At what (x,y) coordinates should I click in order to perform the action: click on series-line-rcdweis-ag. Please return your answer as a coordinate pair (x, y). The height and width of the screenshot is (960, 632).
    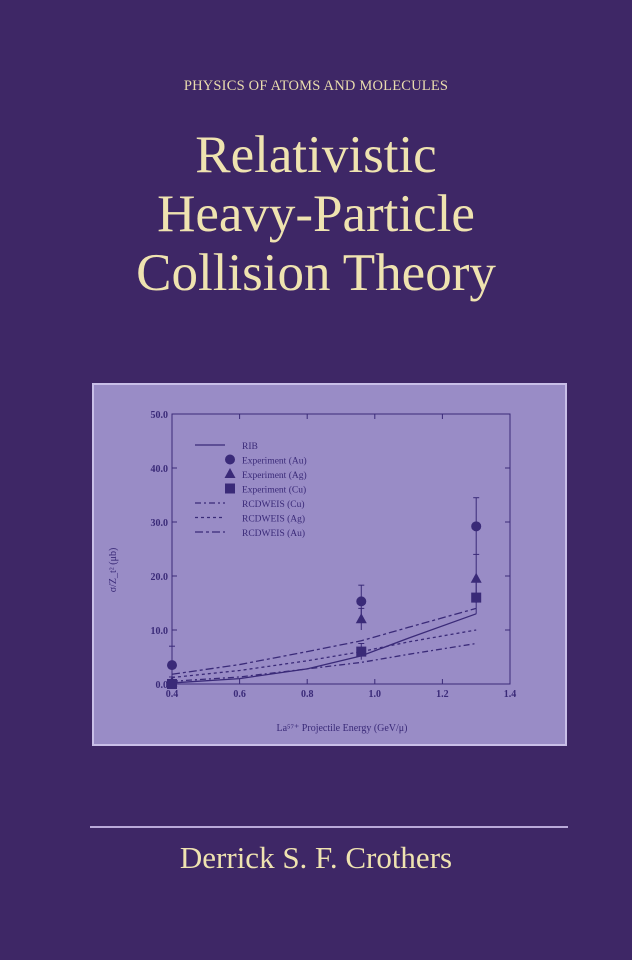
    Looking at the image, I should click on (324, 654).